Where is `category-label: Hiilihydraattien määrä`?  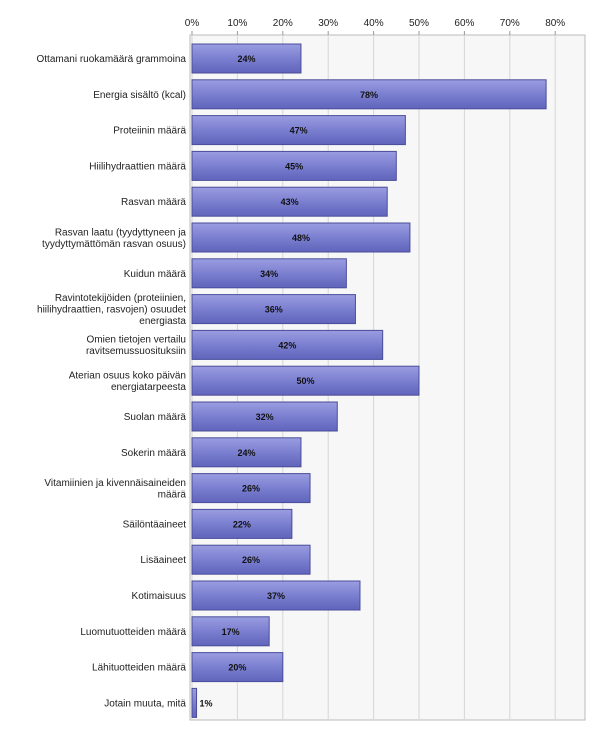
category-label: Hiilihydraattien määrä is located at coordinates (137, 166).